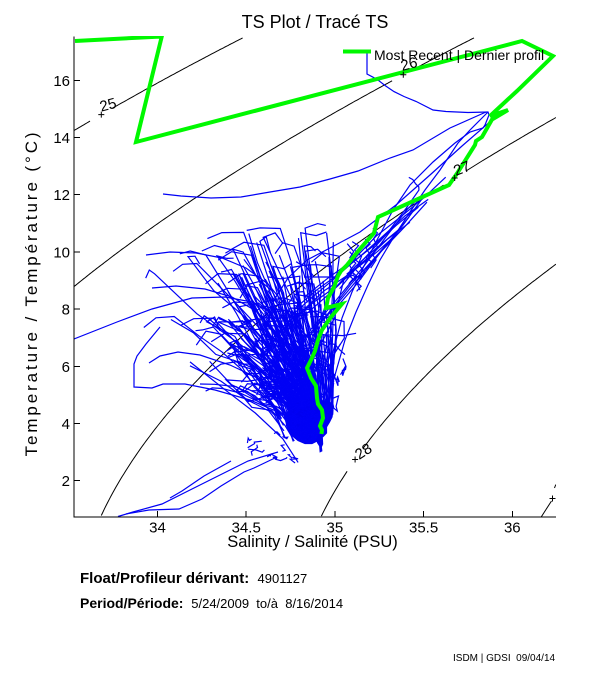  Describe the element at coordinates (108, 105) in the screenshot. I see `svg-text: 25` at that location.